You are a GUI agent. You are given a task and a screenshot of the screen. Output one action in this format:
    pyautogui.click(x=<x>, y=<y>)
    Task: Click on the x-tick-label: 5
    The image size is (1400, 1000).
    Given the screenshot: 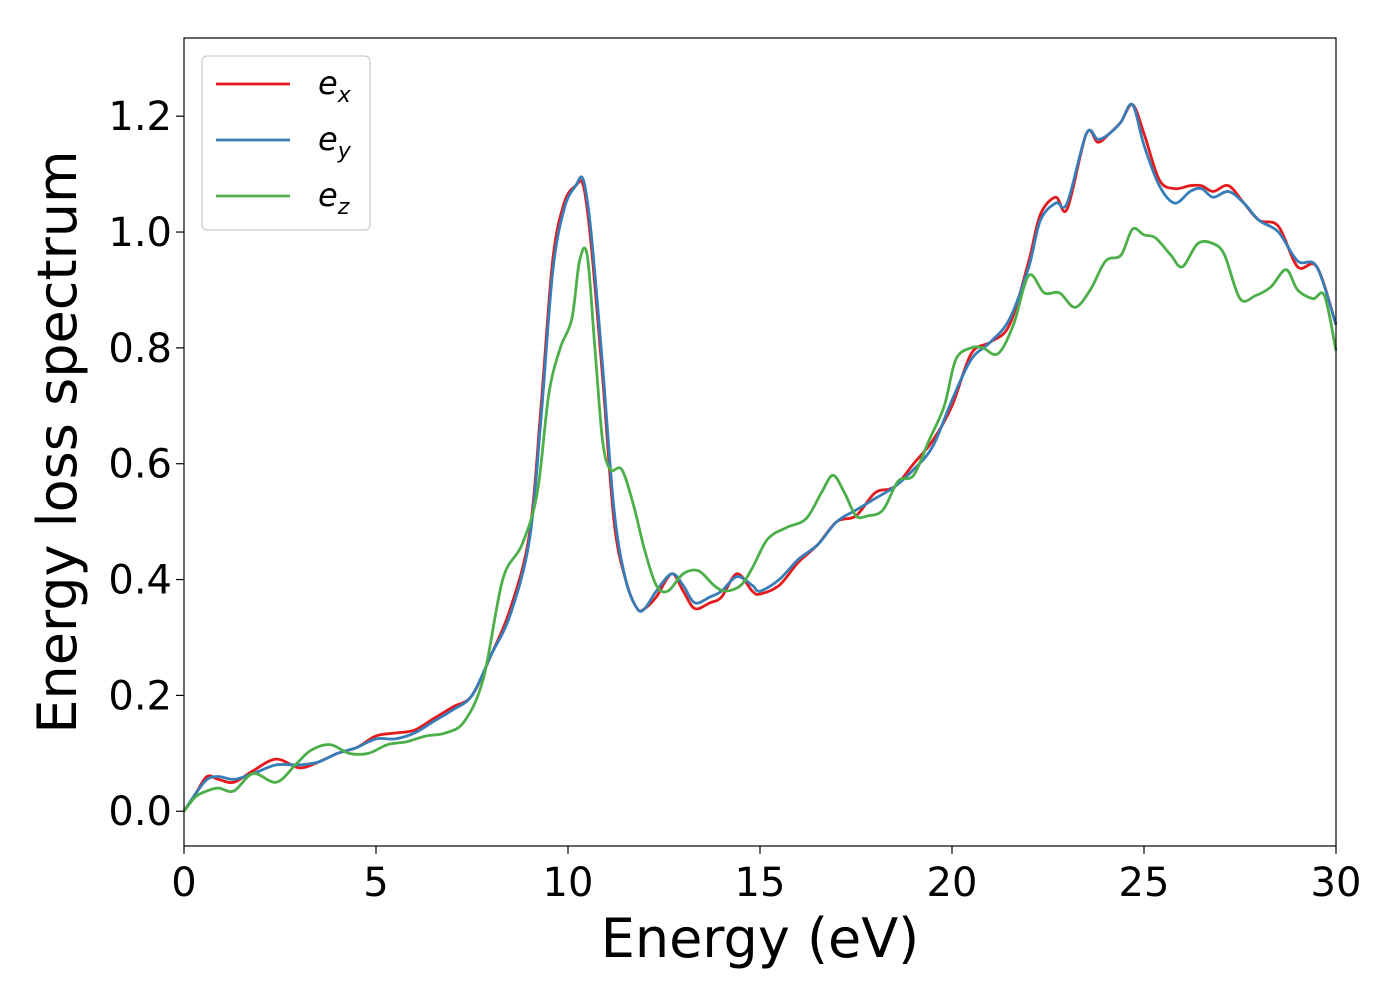 What is the action you would take?
    pyautogui.click(x=375, y=883)
    